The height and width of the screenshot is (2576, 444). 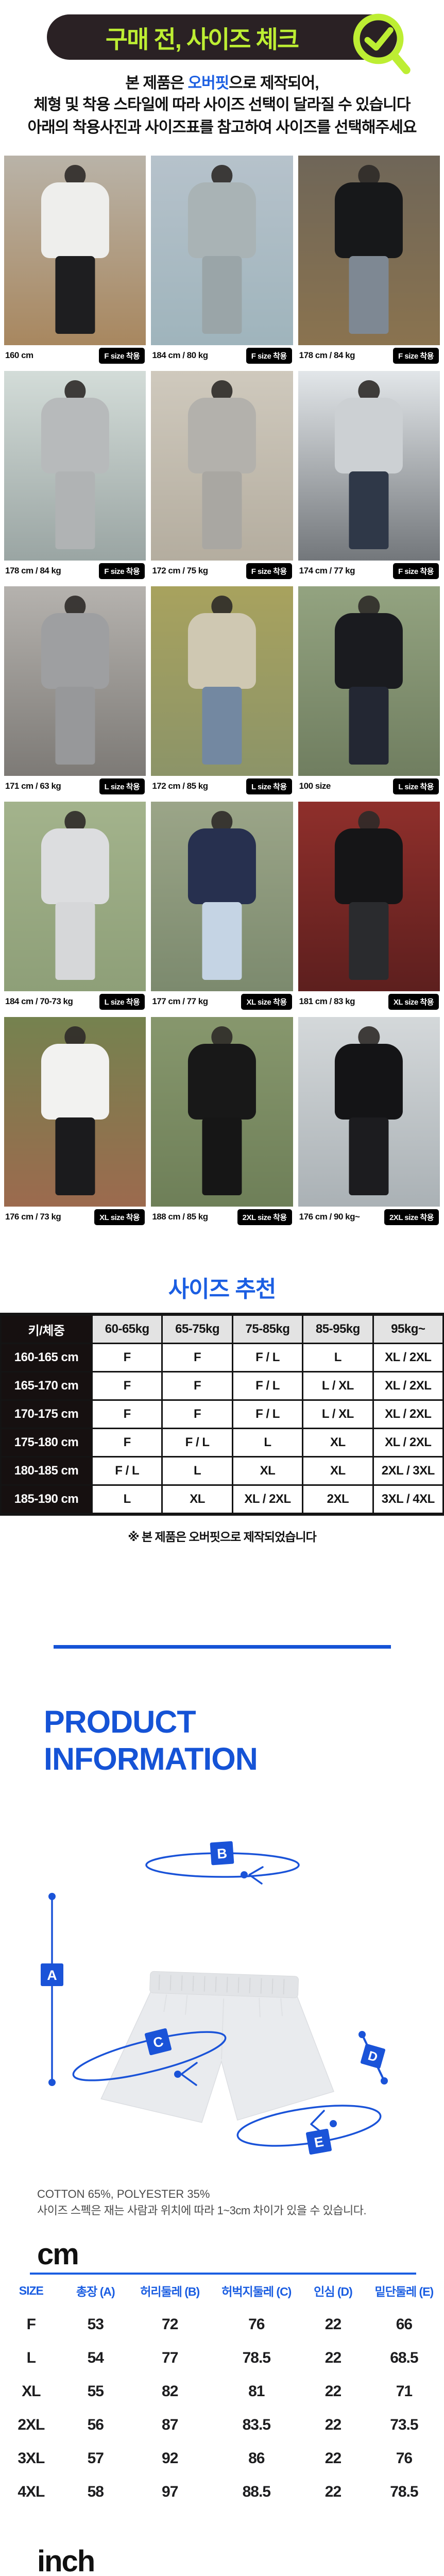 What do you see at coordinates (222, 2492) in the screenshot?
I see `cm-table-row: 4XL 58 97 88.5 22 78.5` at bounding box center [222, 2492].